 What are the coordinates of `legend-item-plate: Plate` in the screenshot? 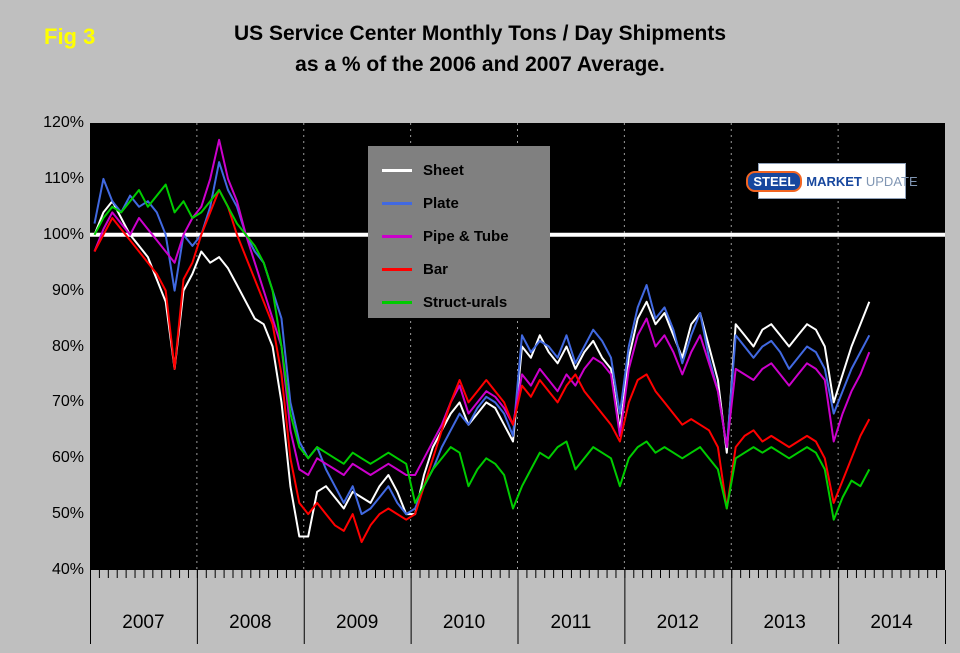 It's located at (459, 203).